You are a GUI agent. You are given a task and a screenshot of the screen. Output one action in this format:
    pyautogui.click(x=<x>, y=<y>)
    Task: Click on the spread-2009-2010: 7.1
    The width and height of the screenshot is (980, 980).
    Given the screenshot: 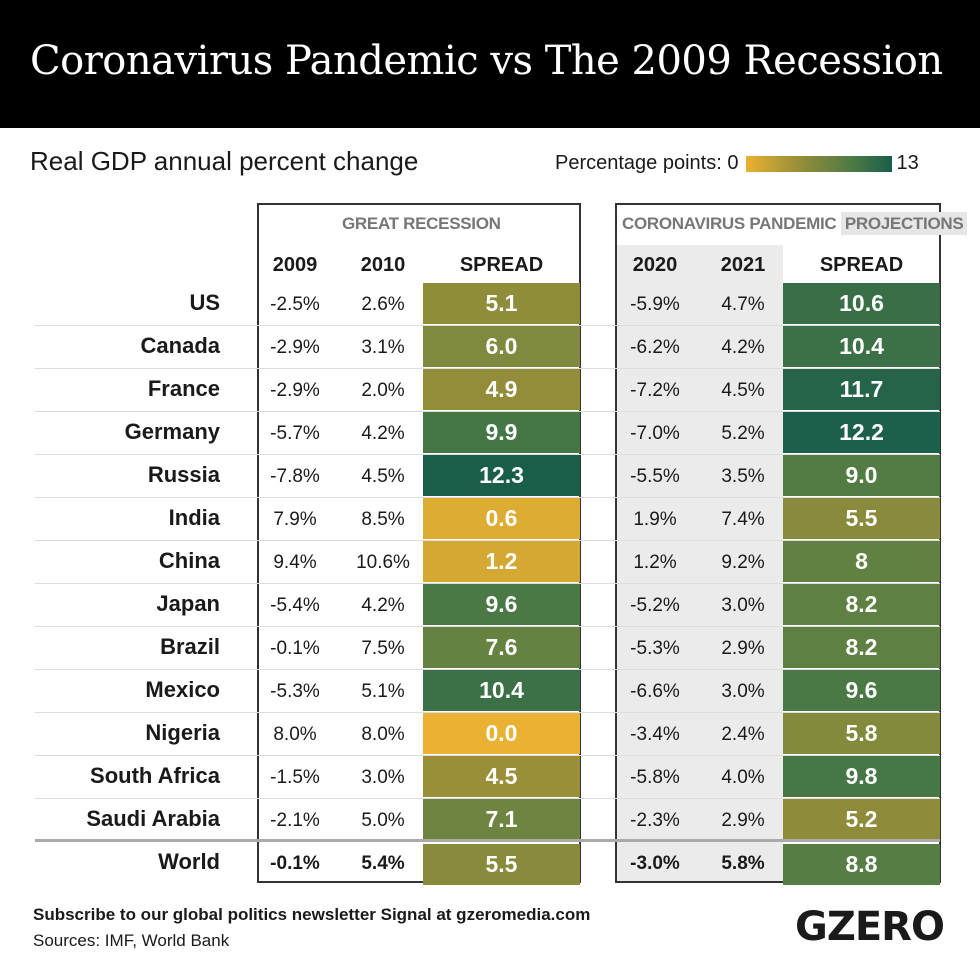 What is the action you would take?
    pyautogui.click(x=501, y=819)
    